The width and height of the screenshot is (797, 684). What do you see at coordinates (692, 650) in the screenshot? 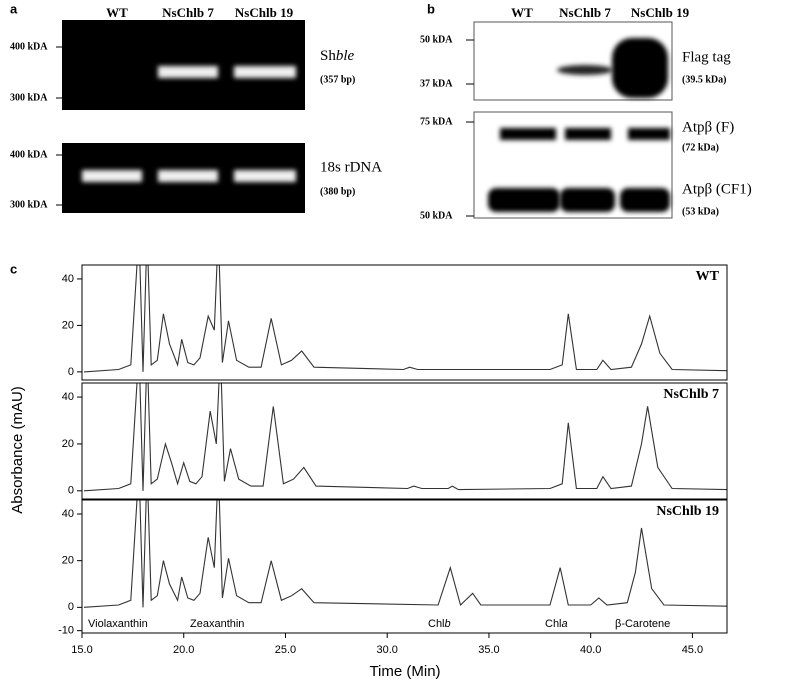
I see `x-tick-label: 45.0` at bounding box center [692, 650].